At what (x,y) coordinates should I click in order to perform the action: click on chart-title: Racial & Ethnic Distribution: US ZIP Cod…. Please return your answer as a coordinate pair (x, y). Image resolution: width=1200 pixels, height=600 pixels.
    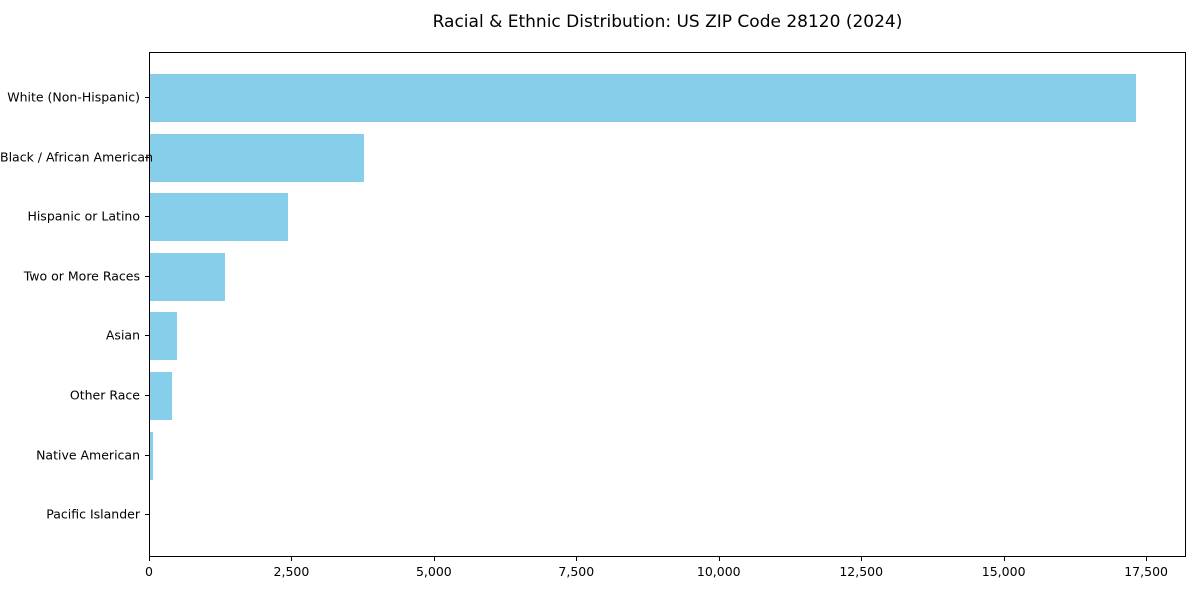
    Looking at the image, I should click on (667, 22).